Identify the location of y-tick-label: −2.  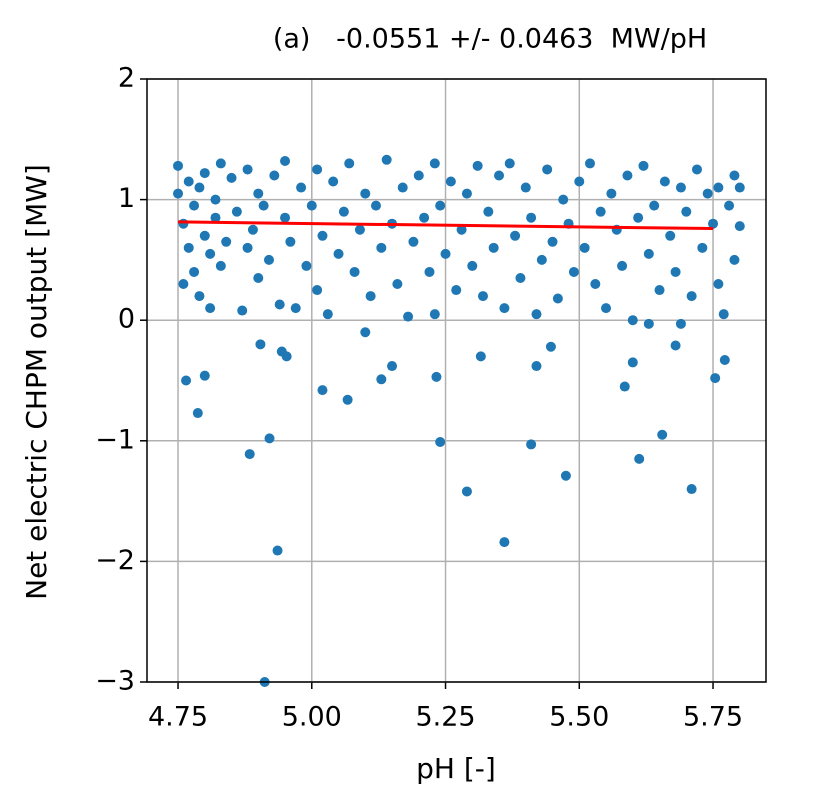
(115, 560).